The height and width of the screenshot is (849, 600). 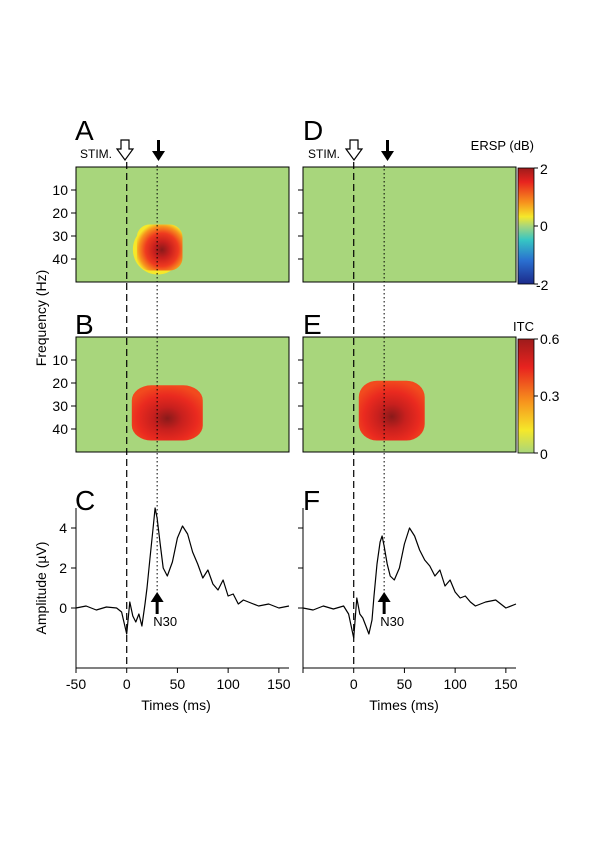 What do you see at coordinates (387, 150) in the screenshot?
I see `marker-arrow-right-icon` at bounding box center [387, 150].